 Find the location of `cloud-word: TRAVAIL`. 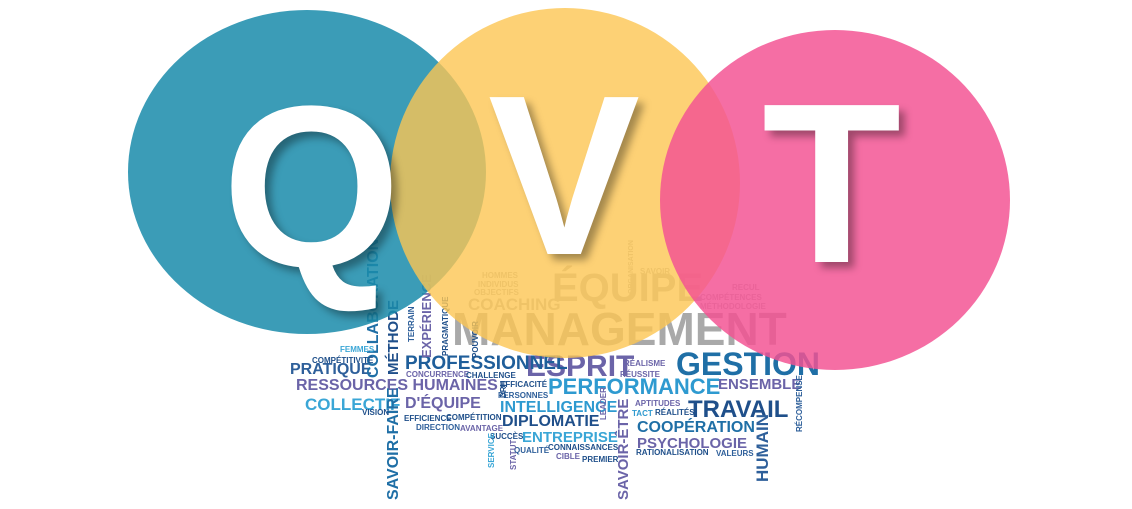

cloud-word: TRAVAIL is located at coordinates (738, 409).